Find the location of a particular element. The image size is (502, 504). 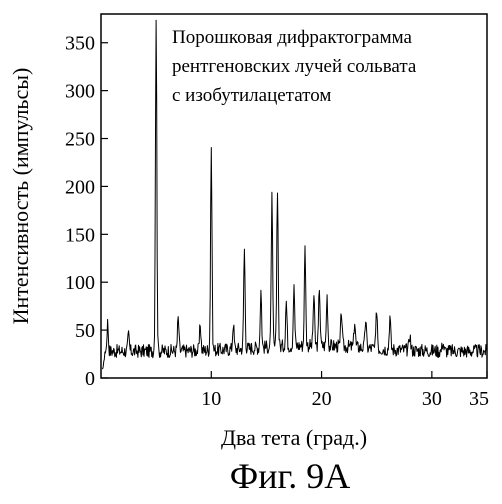

y-tick-label: 150 is located at coordinates (80, 235).